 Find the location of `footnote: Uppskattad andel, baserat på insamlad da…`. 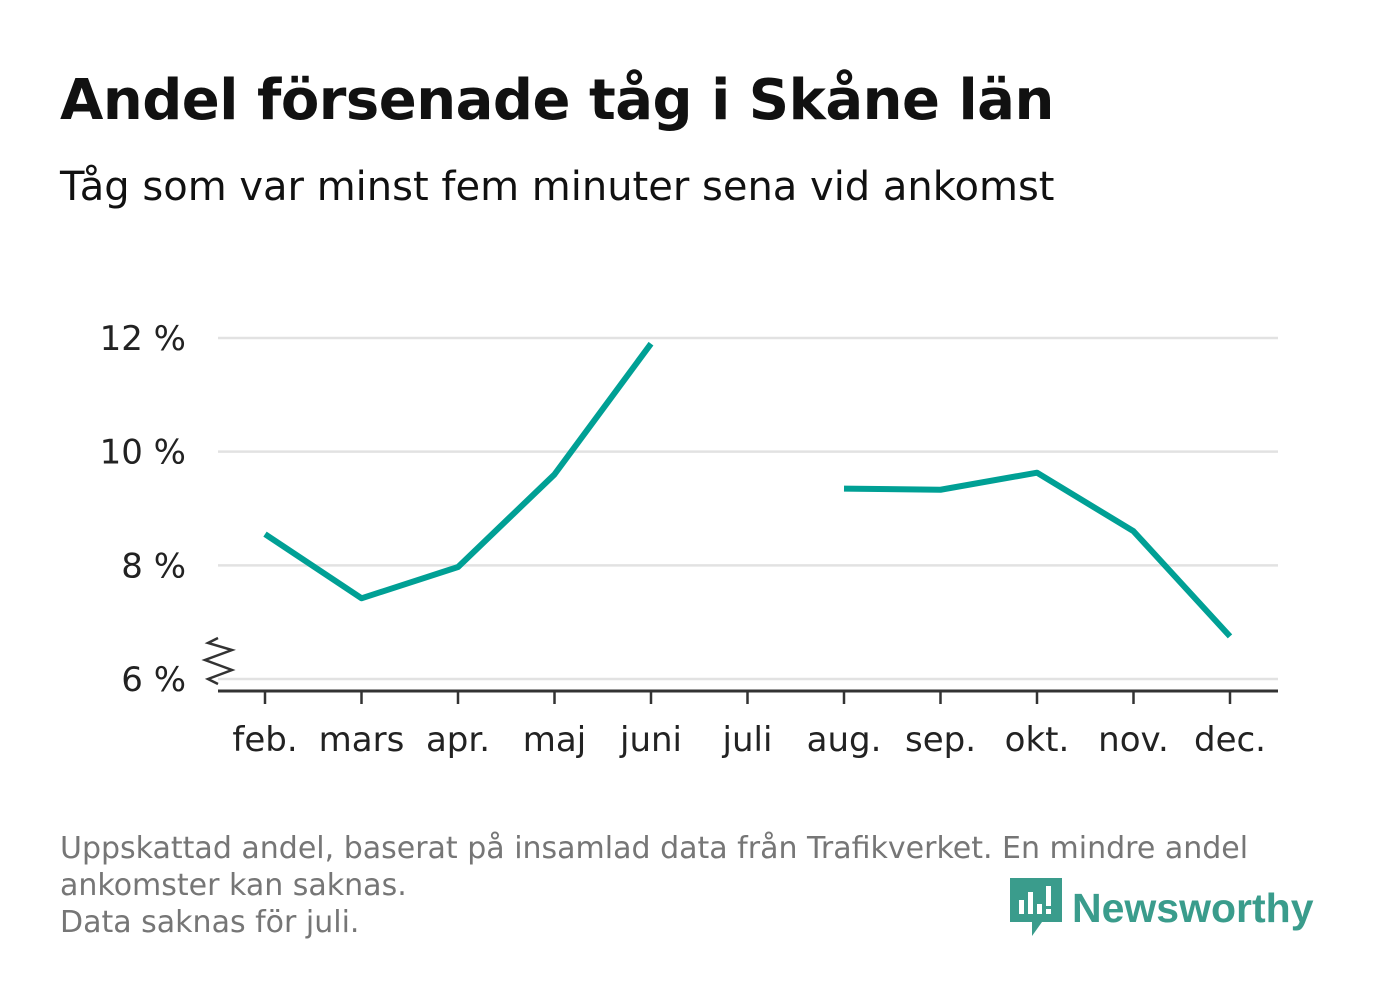

footnote: Uppskattad andel, baserat på insamlad da… is located at coordinates (690, 885).